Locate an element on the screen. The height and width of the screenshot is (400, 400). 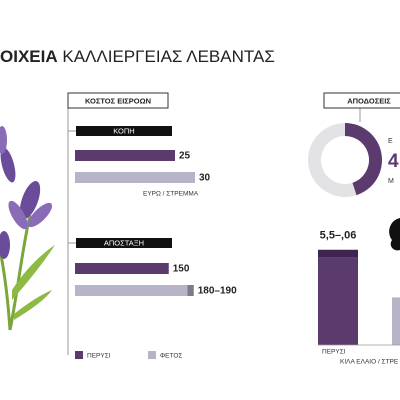
group-name: ΚΟΠΗ is located at coordinates (123, 130).